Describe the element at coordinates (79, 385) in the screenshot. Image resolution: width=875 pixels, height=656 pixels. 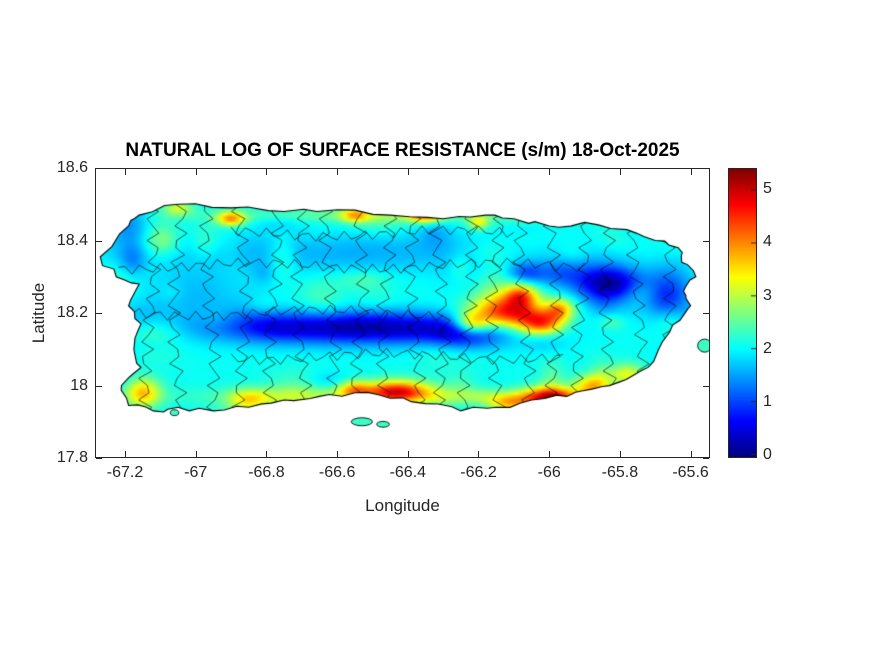
I see `y-tick-label: 18` at that location.